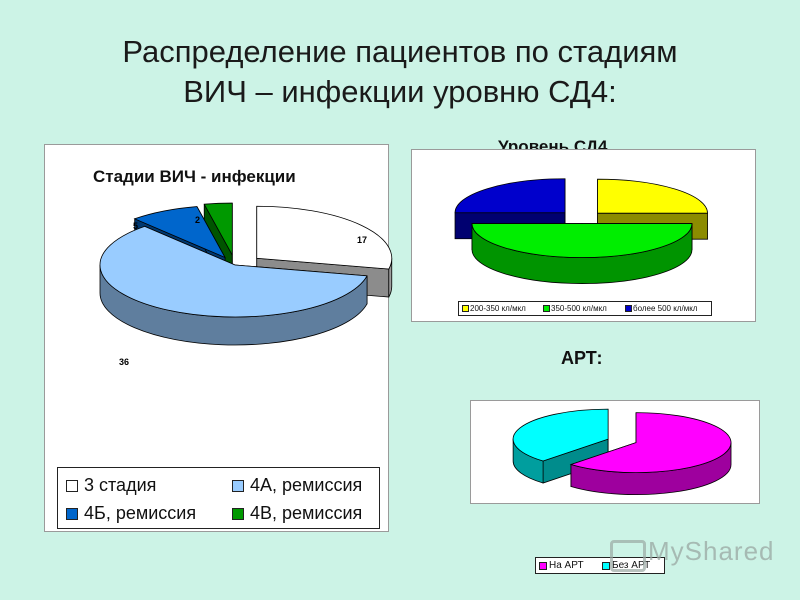 This screenshot has height=600, width=800. Describe the element at coordinates (543, 566) in the screenshot. I see `legend-swatch-on-art` at that location.